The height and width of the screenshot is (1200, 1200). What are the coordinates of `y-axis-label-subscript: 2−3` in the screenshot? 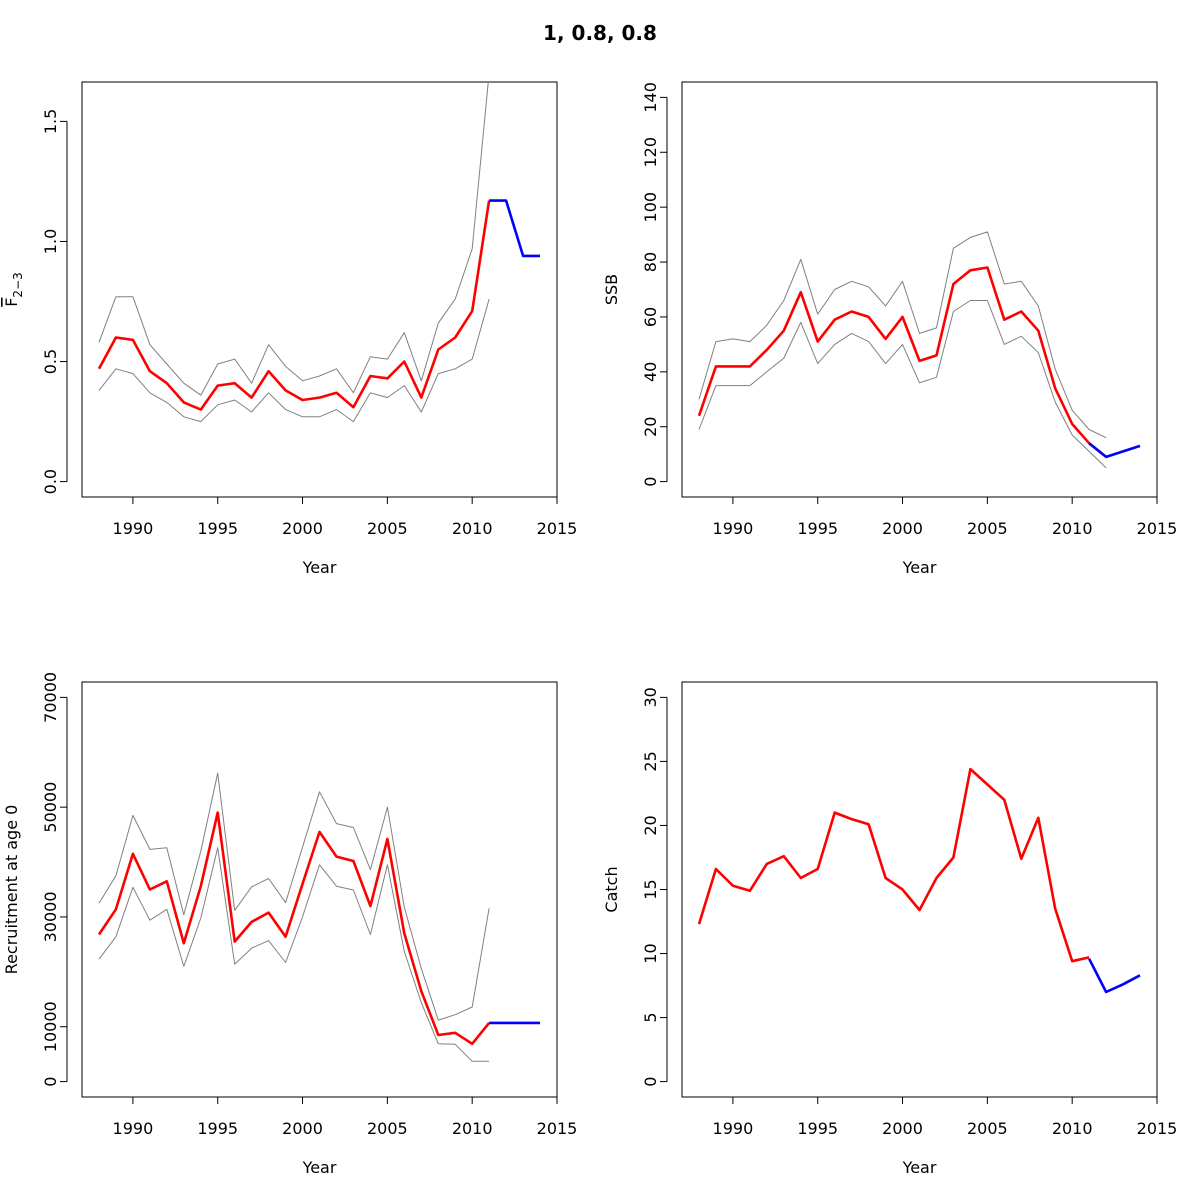 It's located at (18, 284).